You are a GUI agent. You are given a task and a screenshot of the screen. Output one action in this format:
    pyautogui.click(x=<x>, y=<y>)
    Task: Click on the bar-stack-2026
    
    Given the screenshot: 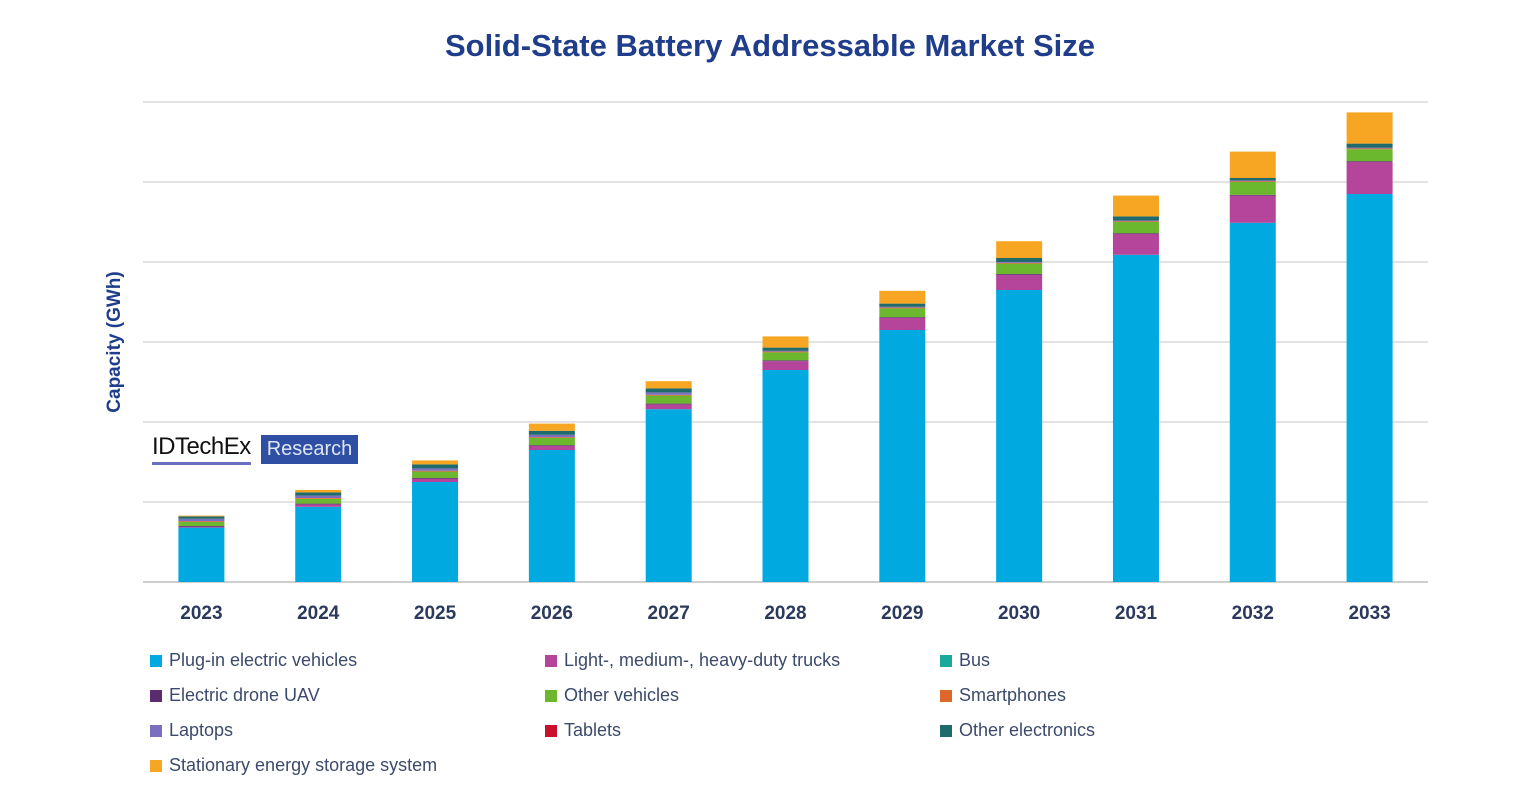 What is the action you would take?
    pyautogui.click(x=551, y=502)
    